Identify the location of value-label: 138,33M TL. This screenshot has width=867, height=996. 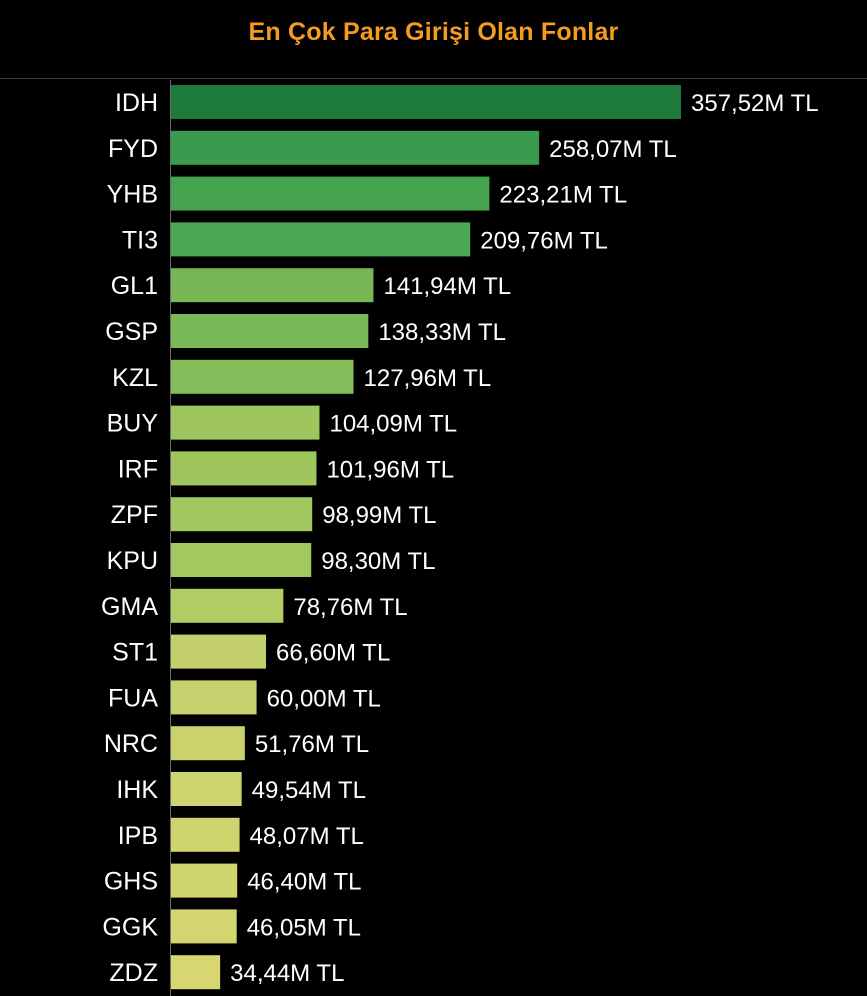
(442, 332).